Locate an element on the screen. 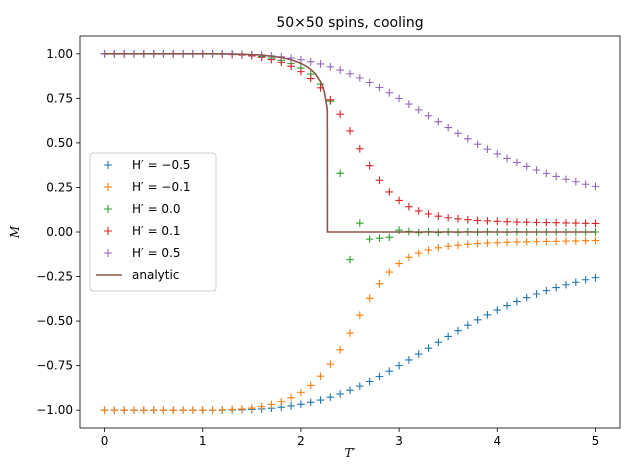  x-tick-label: 2 is located at coordinates (301, 441).